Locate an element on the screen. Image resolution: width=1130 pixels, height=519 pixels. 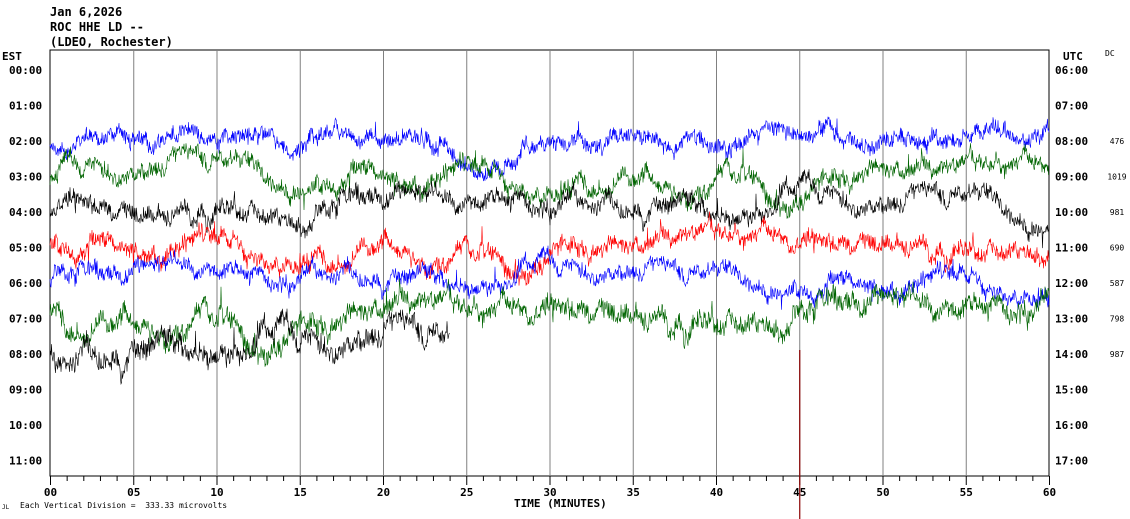
utc-hour-label: 15:00 is located at coordinates (1071, 390).